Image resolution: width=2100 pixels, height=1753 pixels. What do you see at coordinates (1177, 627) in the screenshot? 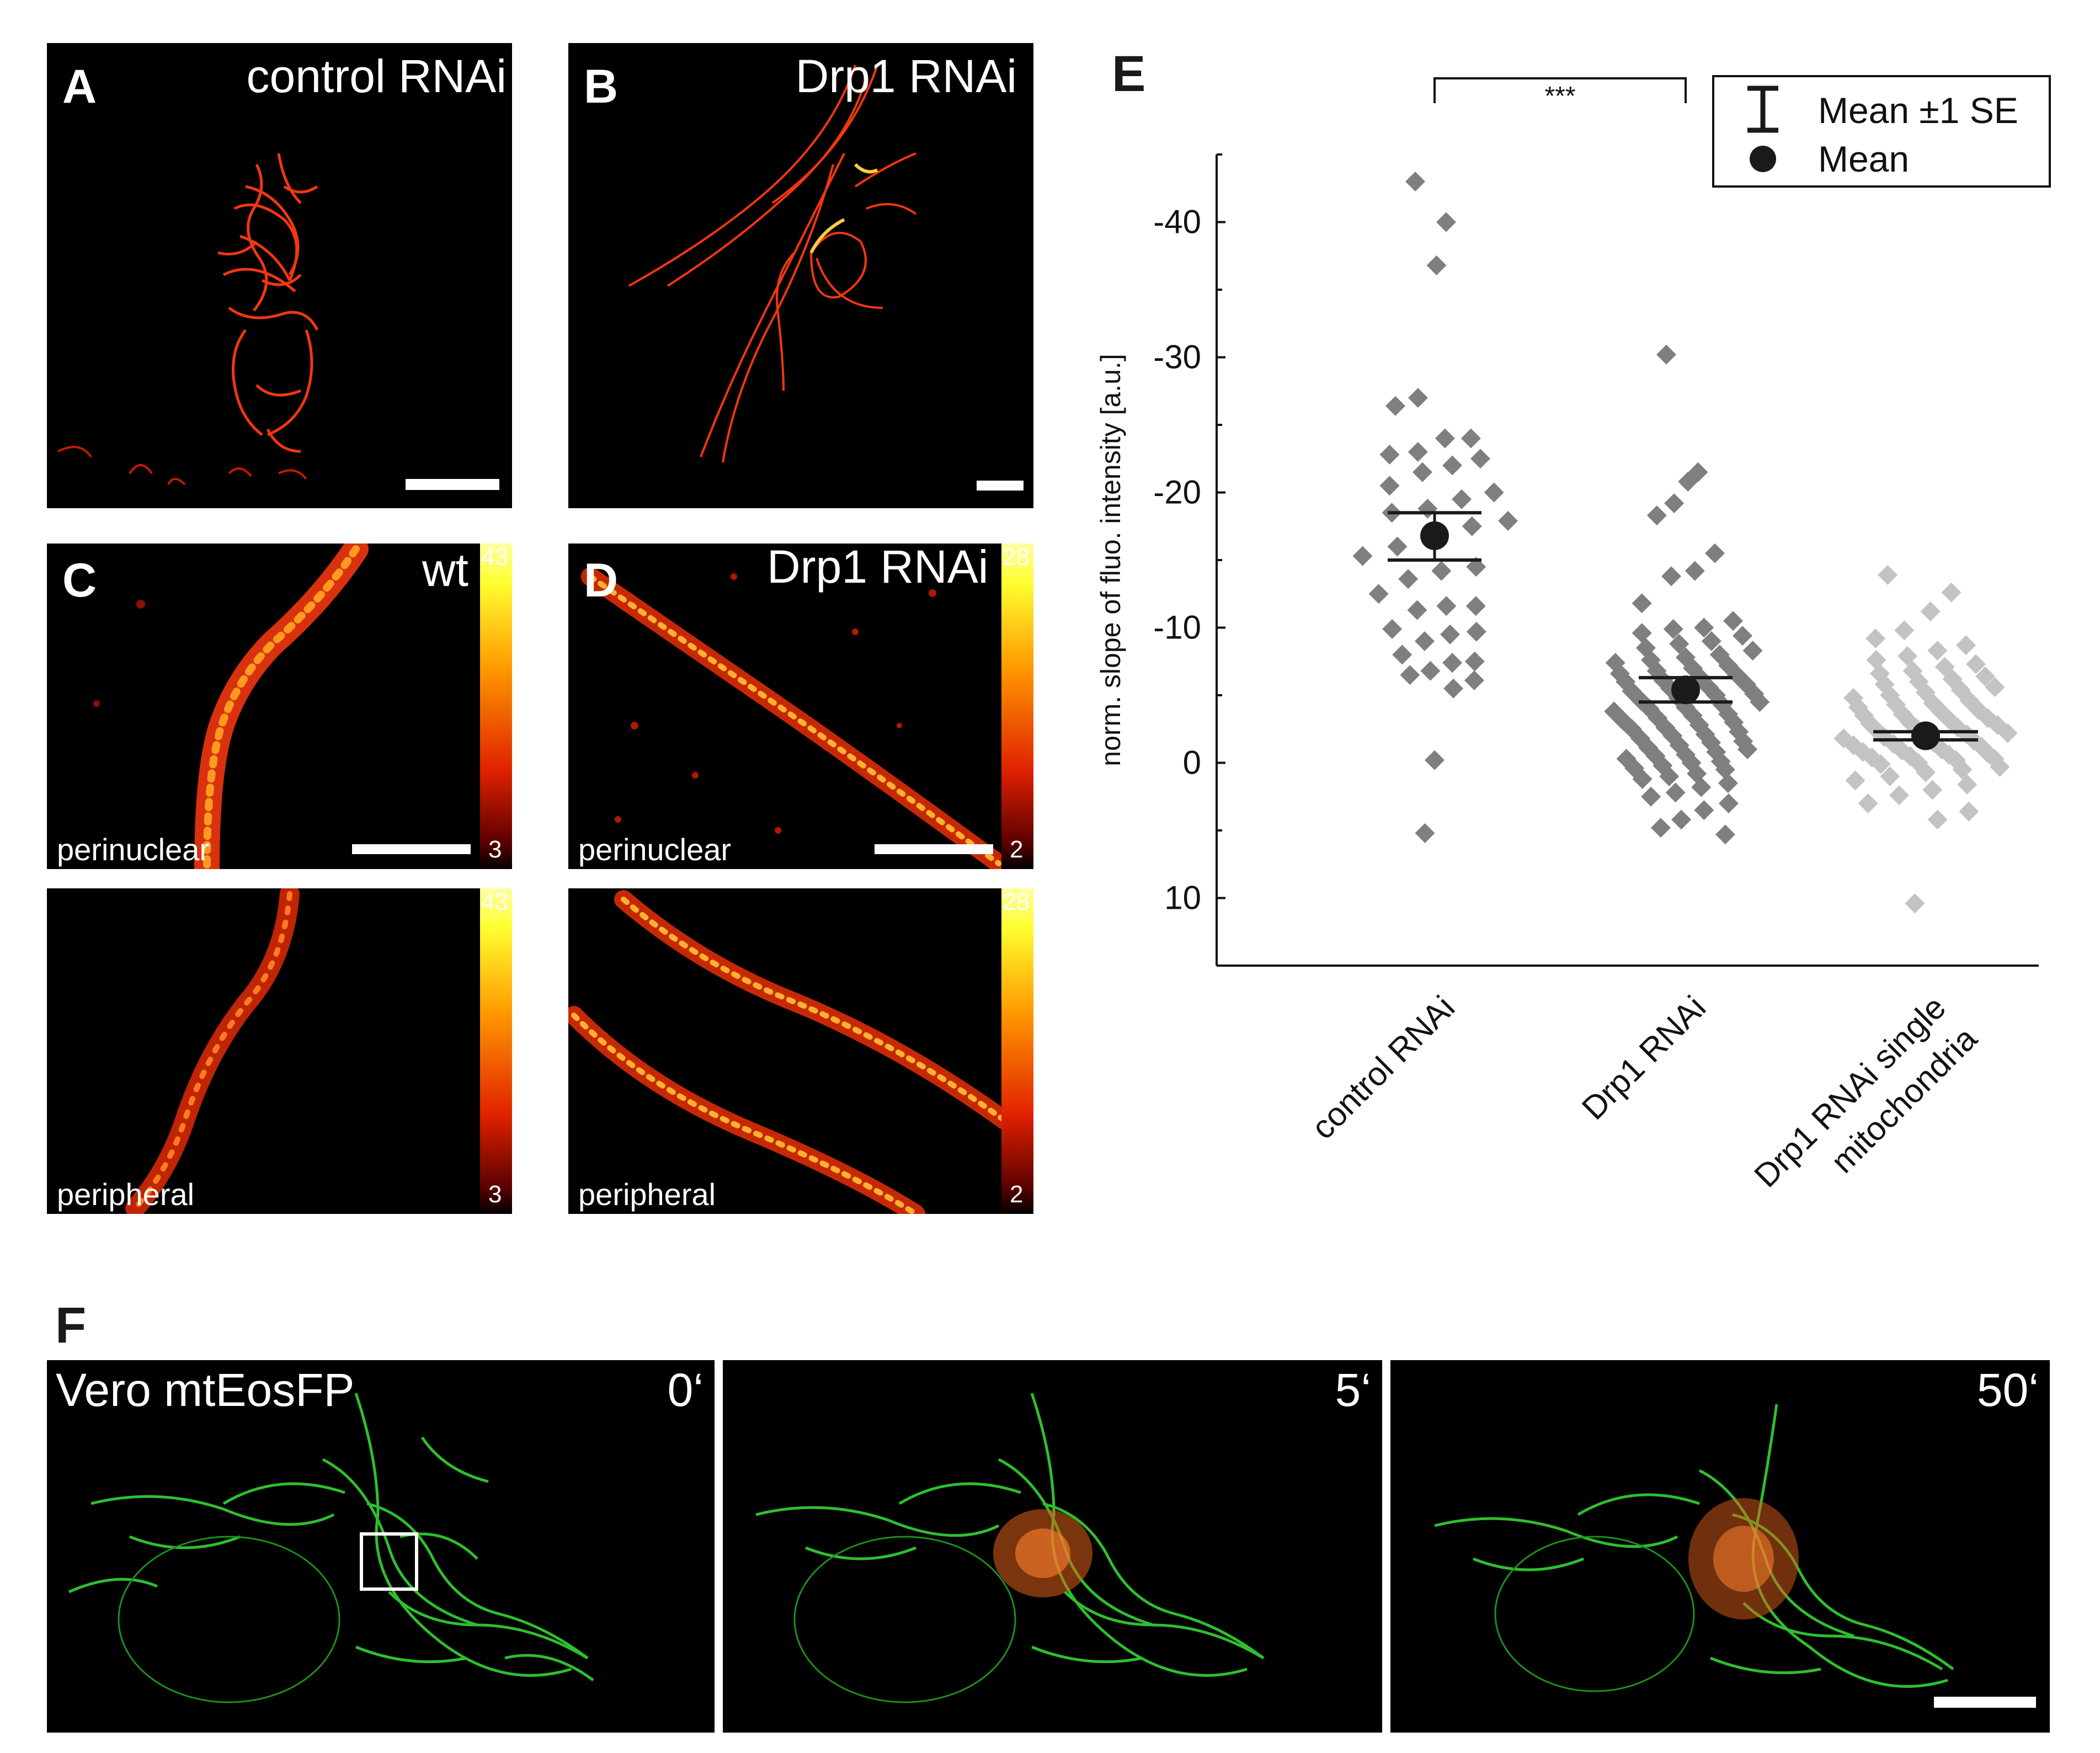
I see `y-tick-label: -10` at bounding box center [1177, 627].